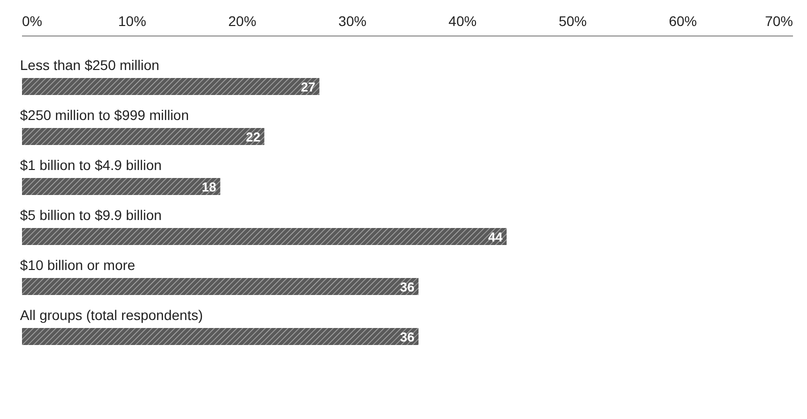 The height and width of the screenshot is (419, 807). What do you see at coordinates (682, 21) in the screenshot?
I see `x-tick-label: 60%` at bounding box center [682, 21].